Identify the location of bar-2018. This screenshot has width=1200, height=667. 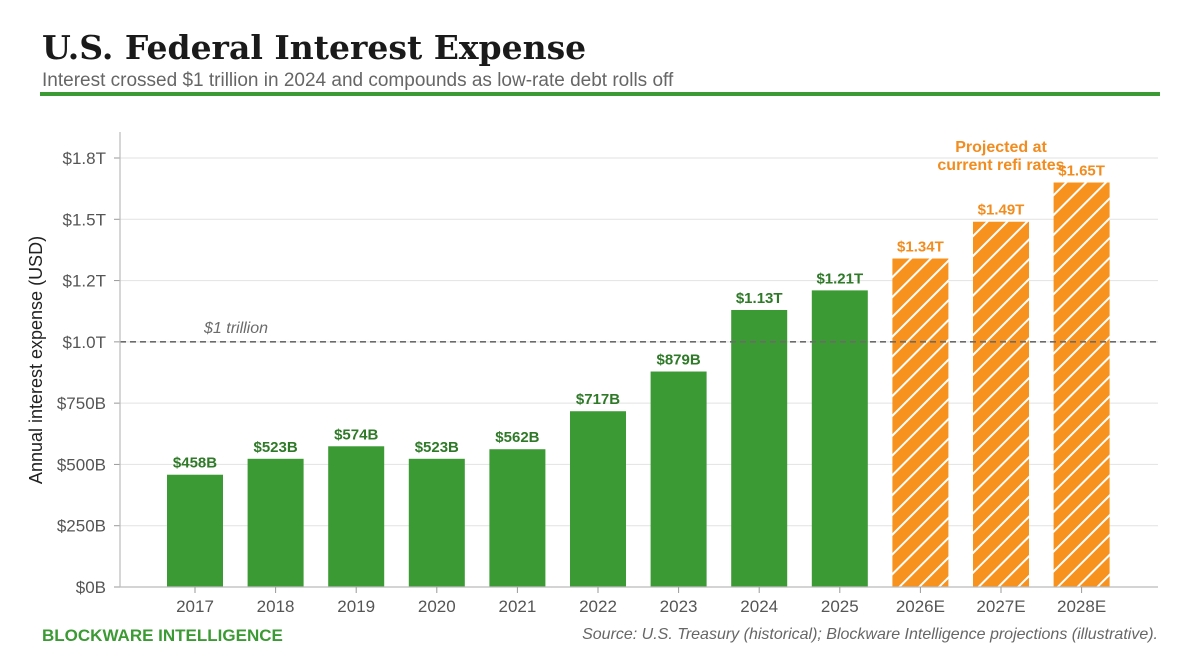
(275, 522).